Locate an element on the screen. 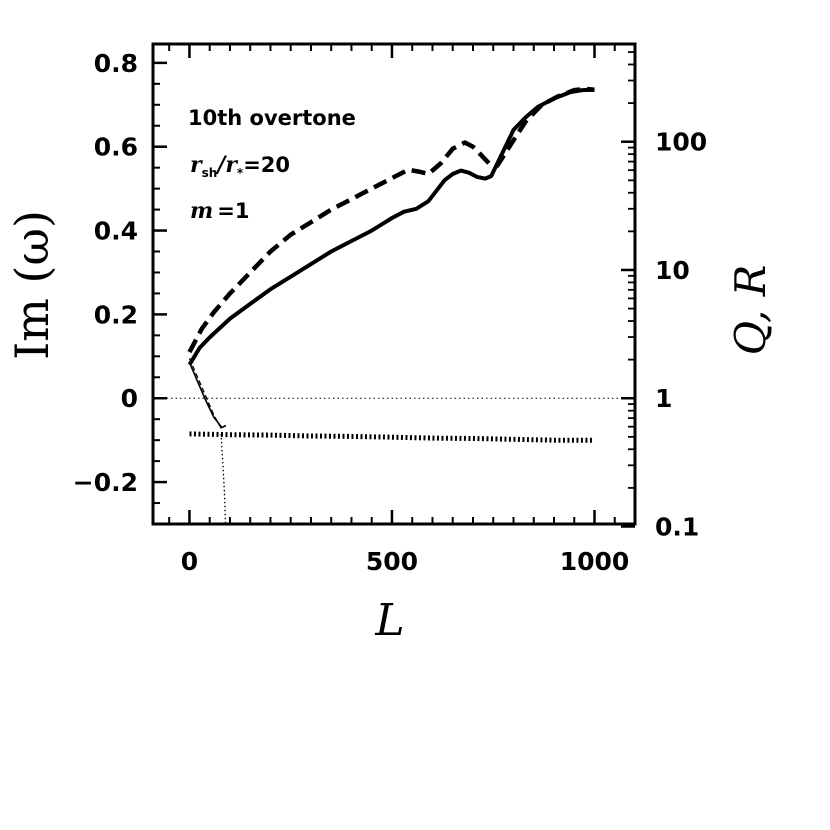 The height and width of the screenshot is (830, 830). series-line-dotted-thick is located at coordinates (392, 437).